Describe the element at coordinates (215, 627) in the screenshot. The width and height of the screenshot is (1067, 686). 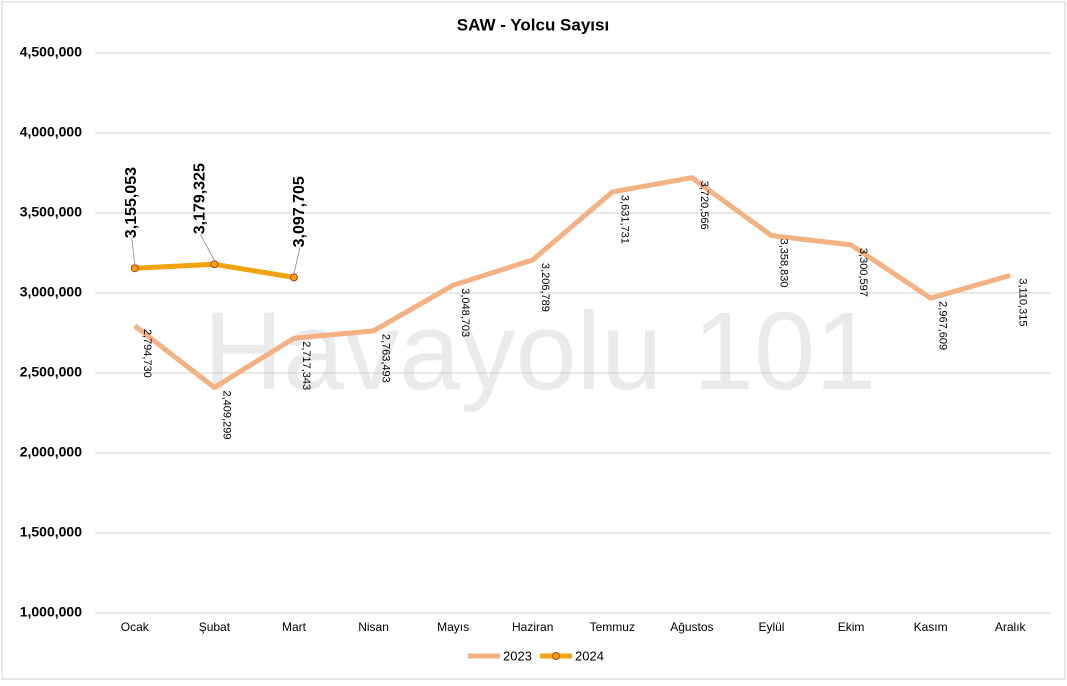
I see `x-tick-label: Şubat` at that location.